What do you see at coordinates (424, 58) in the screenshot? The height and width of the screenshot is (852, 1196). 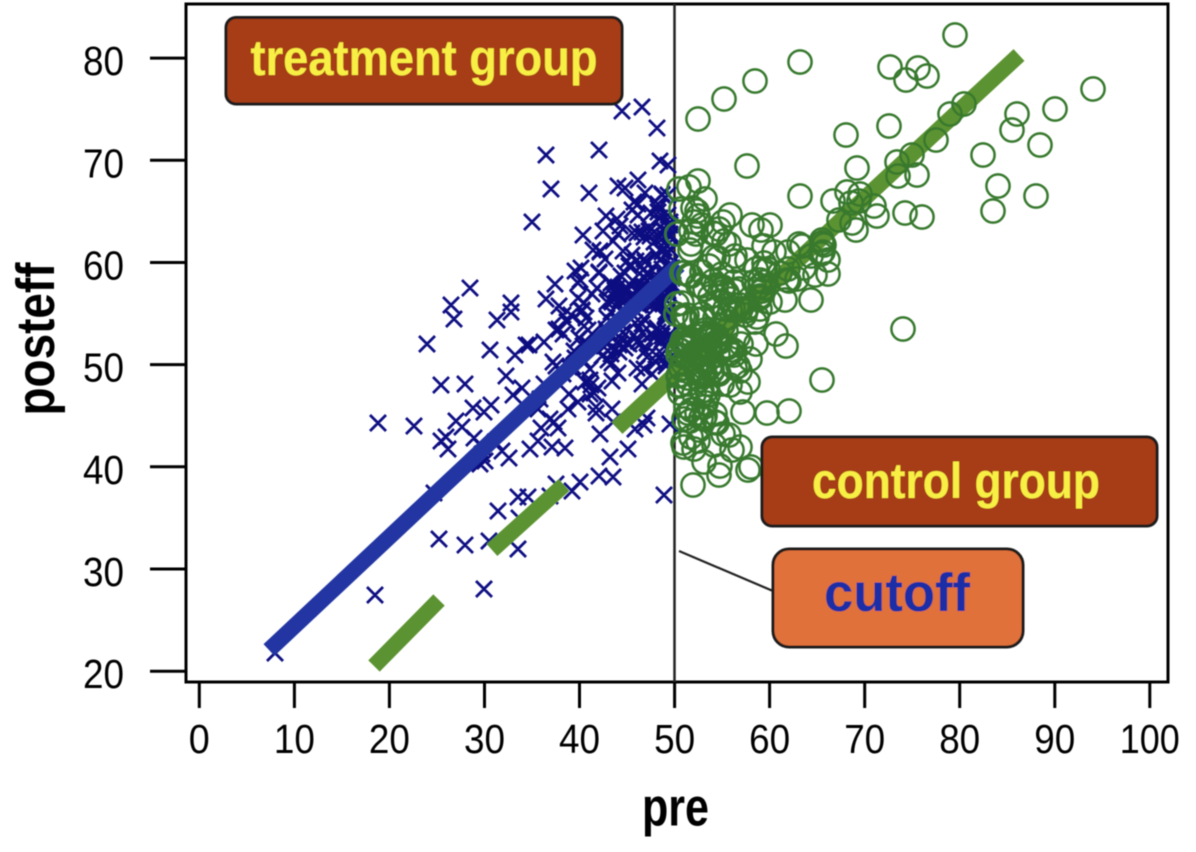 I see `svg-text: treatment group` at bounding box center [424, 58].